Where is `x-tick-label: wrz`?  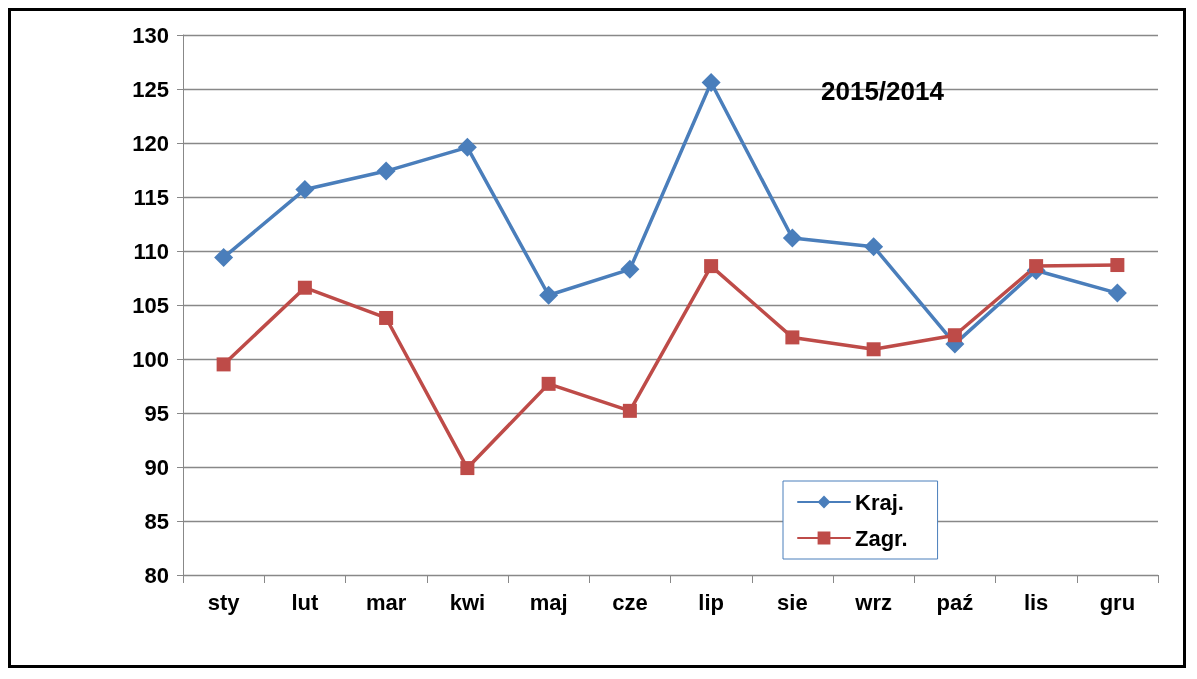
x-tick-label: wrz is located at coordinates (873, 602).